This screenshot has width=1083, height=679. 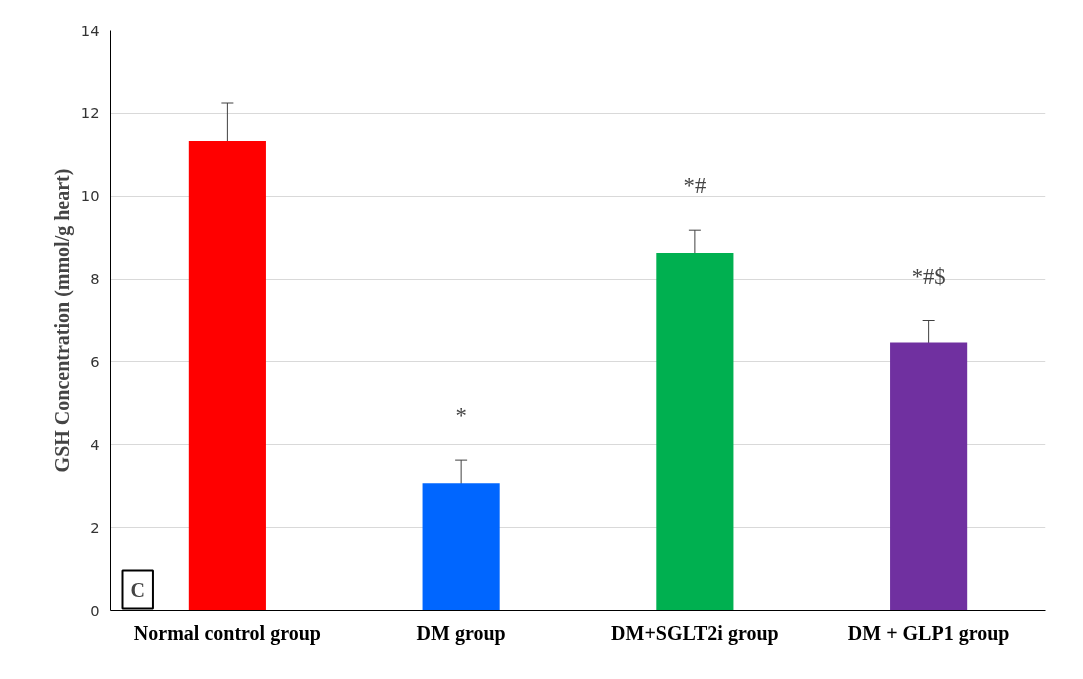 What do you see at coordinates (95, 610) in the screenshot?
I see `y-tick-label: 0` at bounding box center [95, 610].